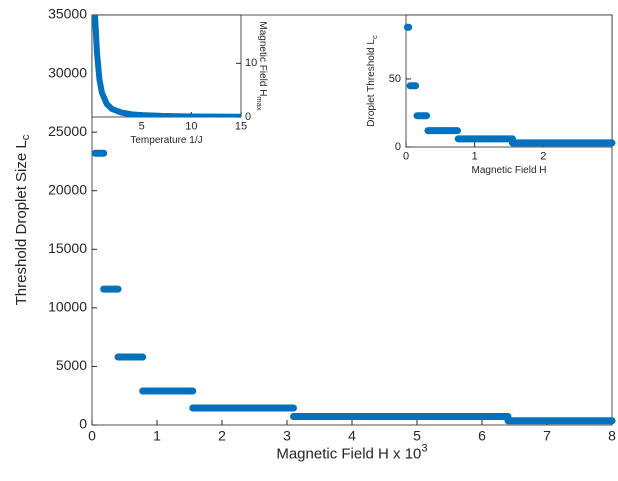 This screenshot has width=618, height=481. I want to click on y-tick-label: 50, so click(395, 79).